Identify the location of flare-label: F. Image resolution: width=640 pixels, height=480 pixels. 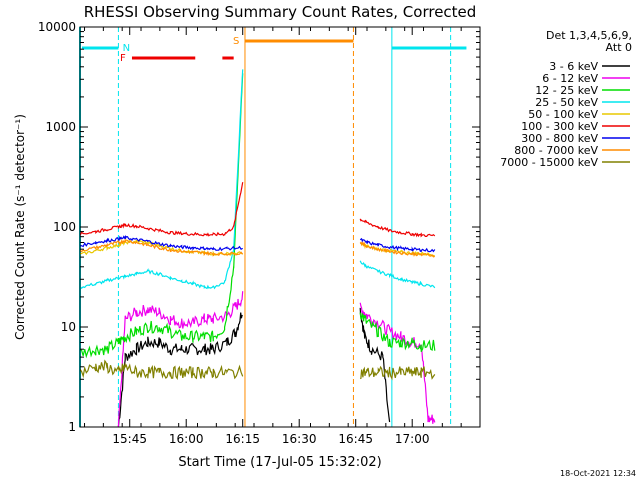
(123, 58).